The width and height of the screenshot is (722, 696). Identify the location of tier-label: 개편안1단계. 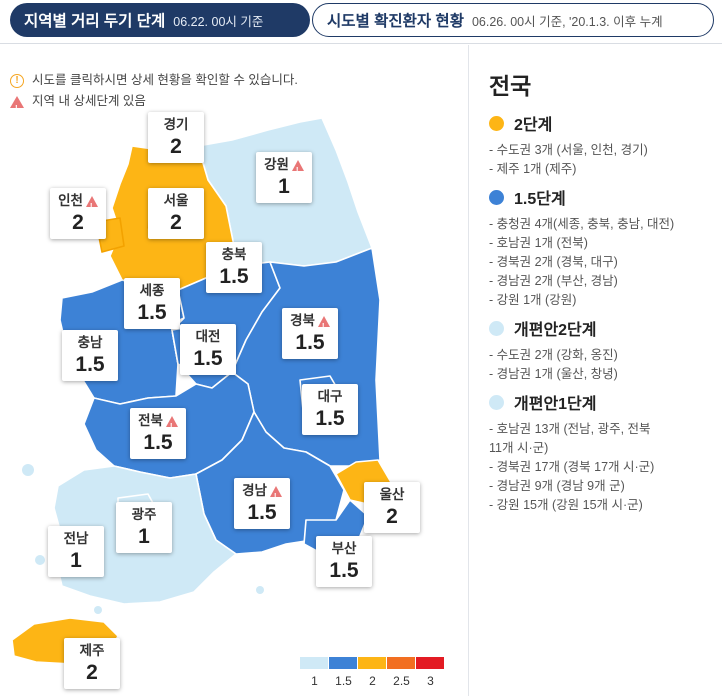
(555, 404).